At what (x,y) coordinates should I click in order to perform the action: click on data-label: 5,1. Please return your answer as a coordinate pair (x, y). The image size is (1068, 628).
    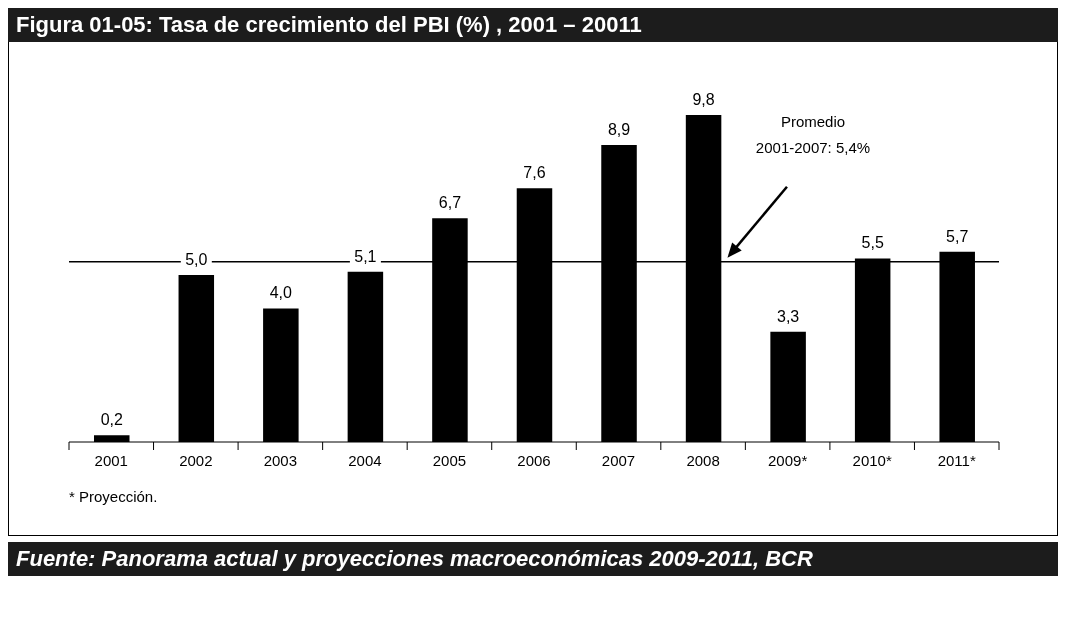
    Looking at the image, I should click on (365, 256).